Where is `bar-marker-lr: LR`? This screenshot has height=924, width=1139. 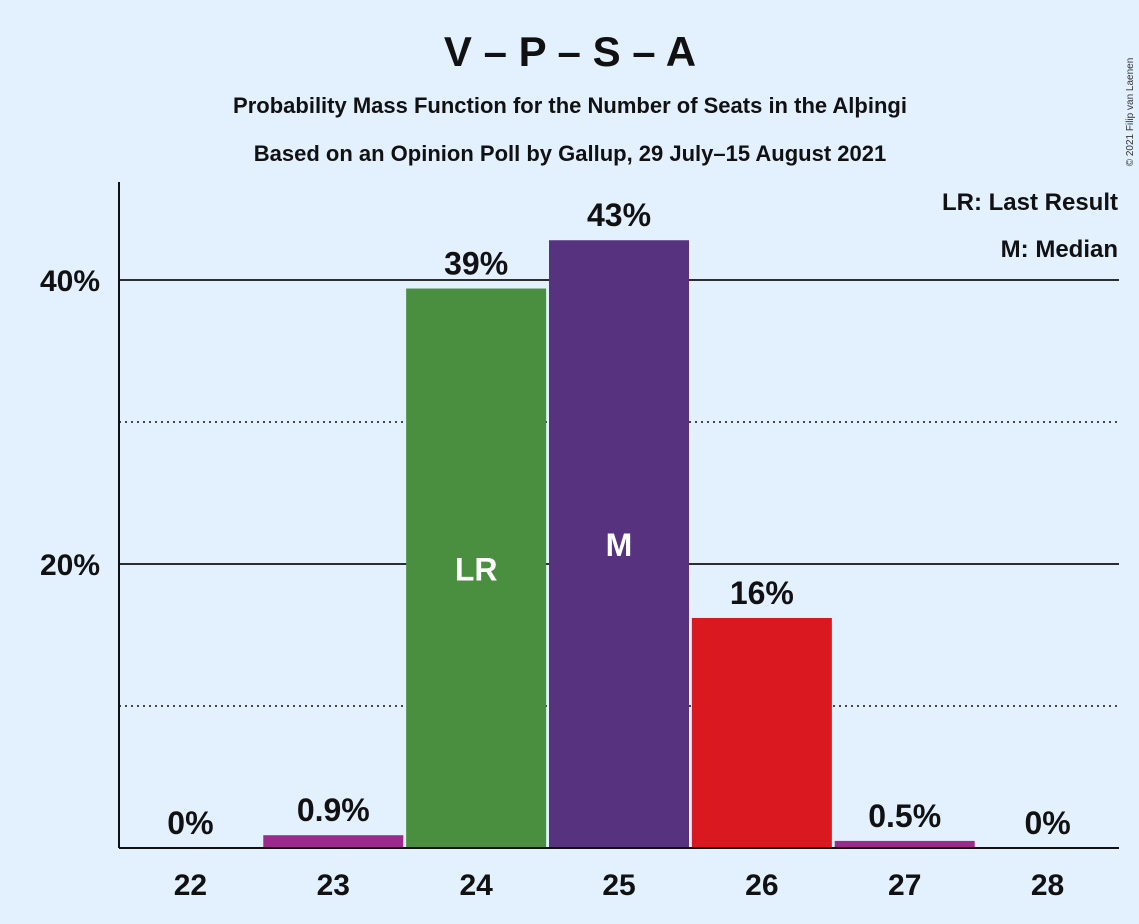 bar-marker-lr: LR is located at coordinates (476, 569).